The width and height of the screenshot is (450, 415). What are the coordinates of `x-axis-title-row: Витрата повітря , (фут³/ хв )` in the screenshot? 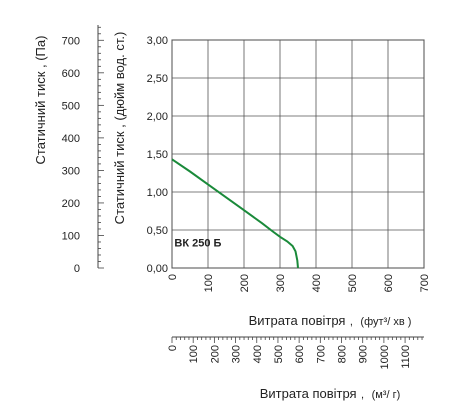 It's located at (330, 320).